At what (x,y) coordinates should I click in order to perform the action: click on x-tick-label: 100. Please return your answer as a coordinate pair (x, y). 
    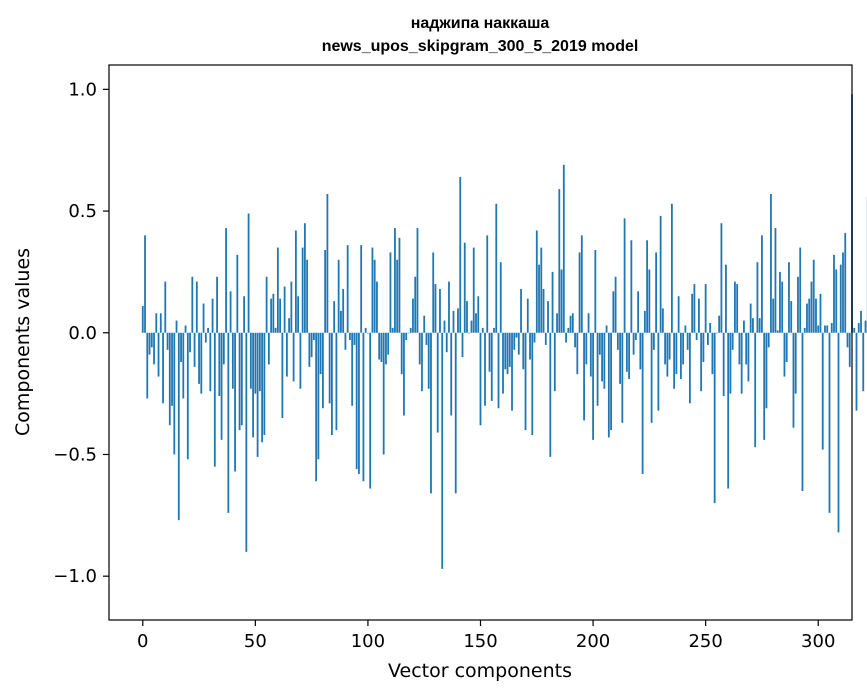
    Looking at the image, I should click on (368, 641).